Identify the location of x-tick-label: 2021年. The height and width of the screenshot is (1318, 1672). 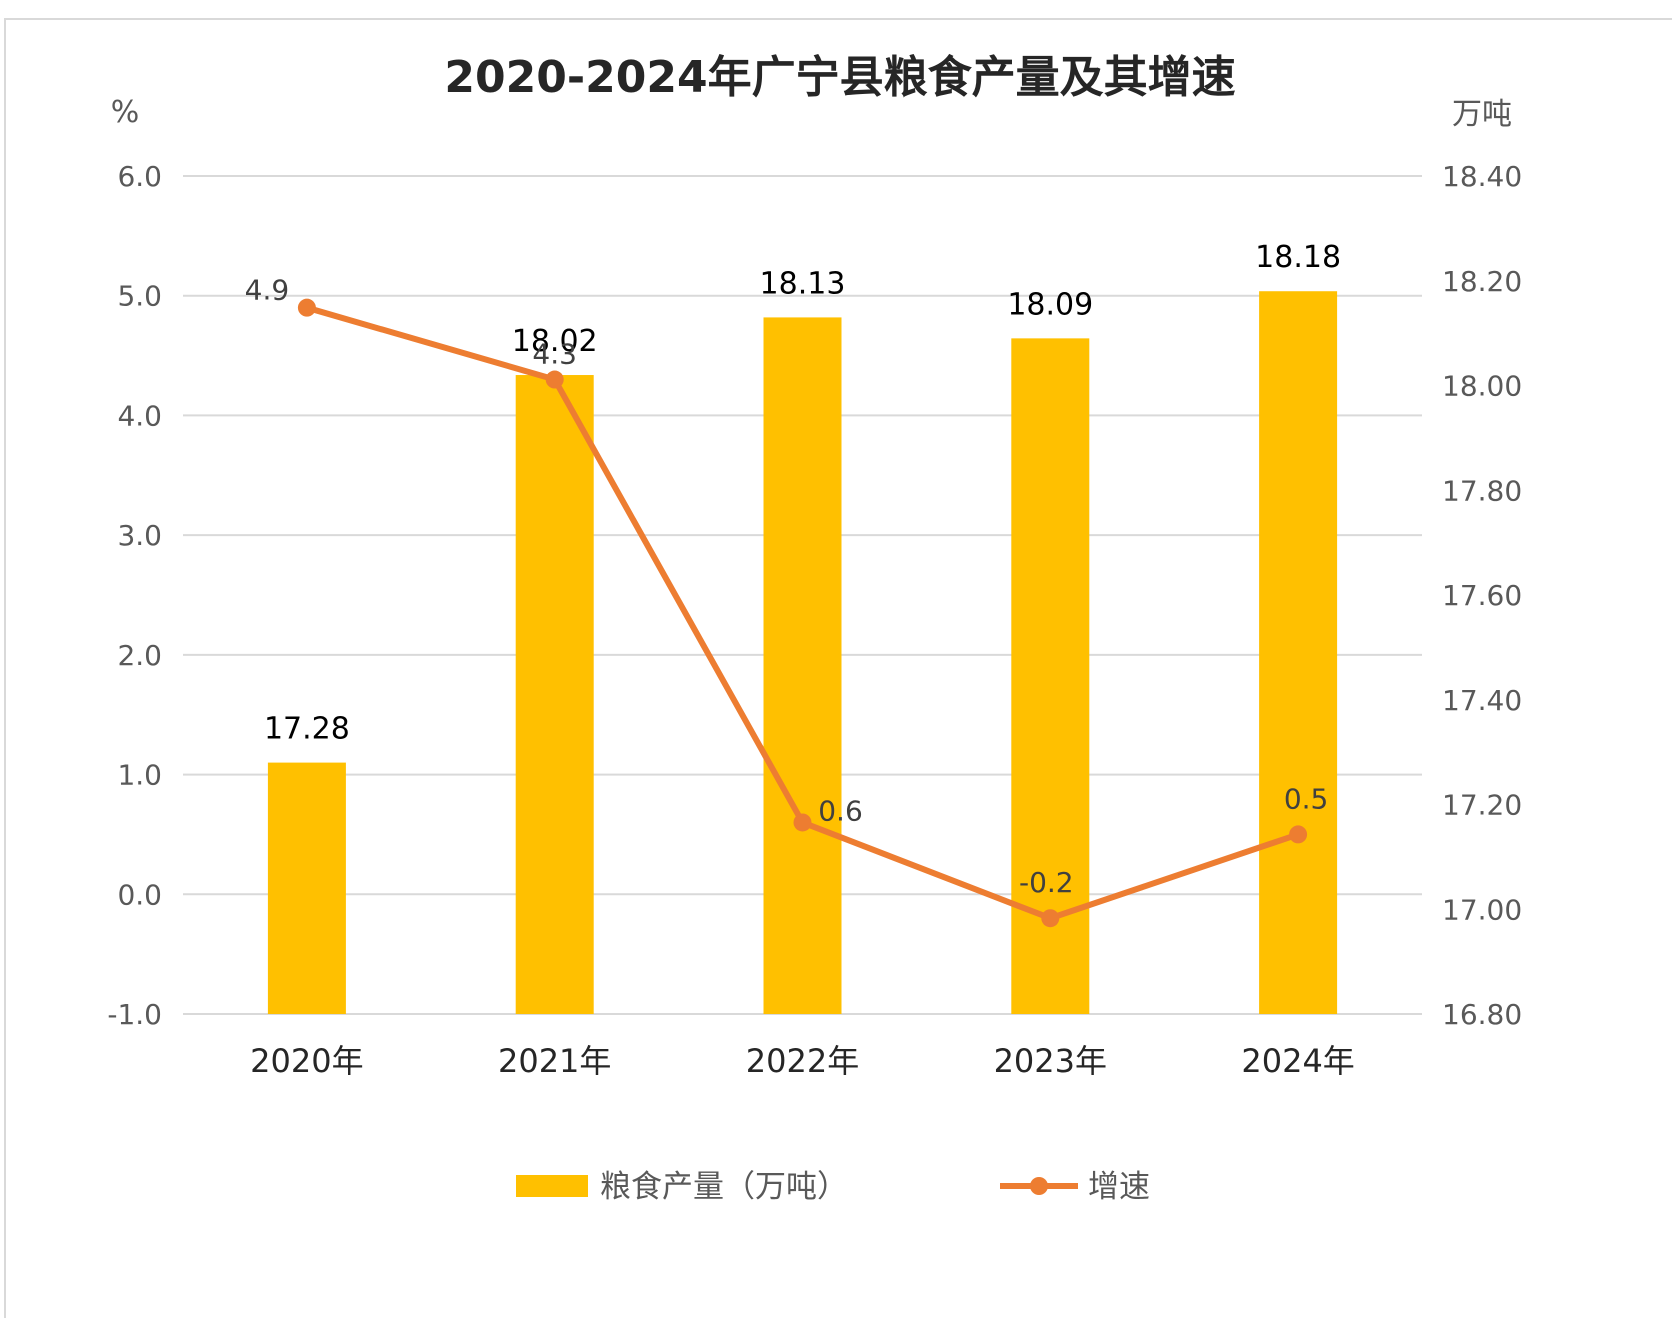
(554, 1061).